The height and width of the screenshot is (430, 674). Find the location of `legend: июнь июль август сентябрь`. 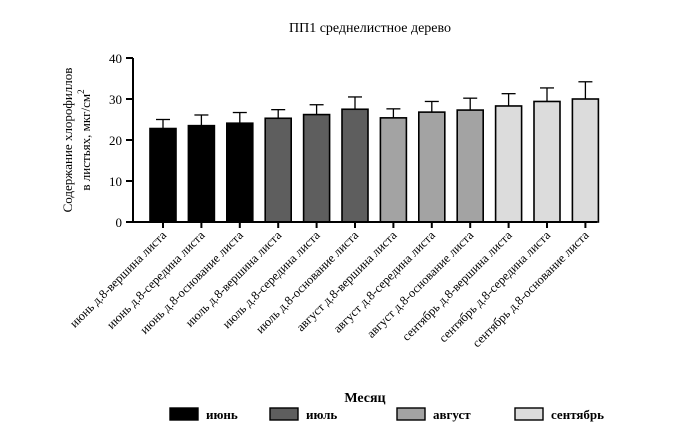

legend: июнь июль август сентябрь is located at coordinates (386, 414).